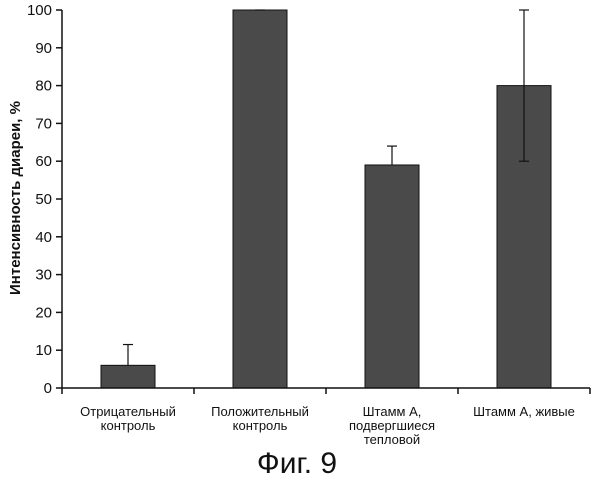 This screenshot has height=500, width=594. What do you see at coordinates (15, 198) in the screenshot?
I see `y-axis-title: Интенсивность диареи, %` at bounding box center [15, 198].